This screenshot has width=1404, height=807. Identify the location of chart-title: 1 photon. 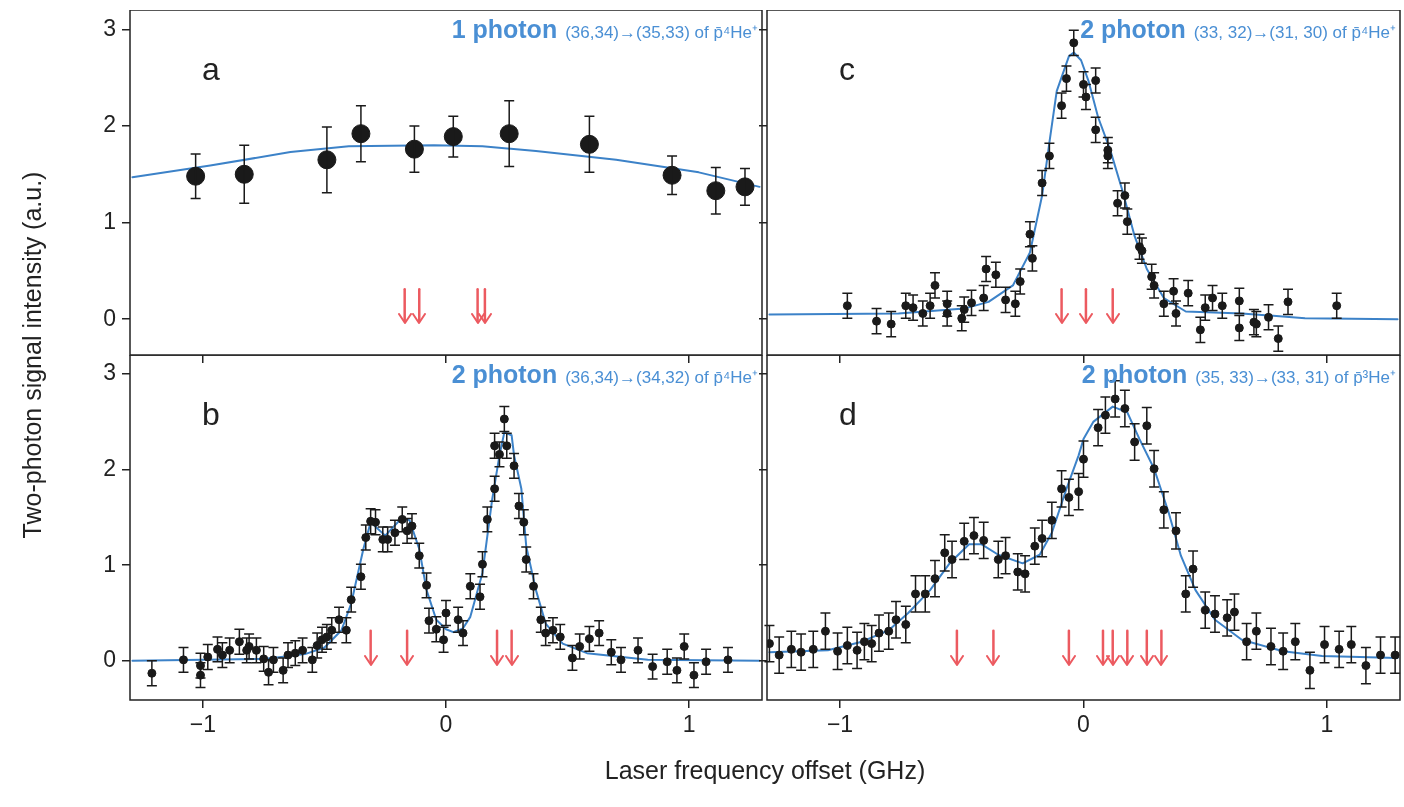
(504, 29).